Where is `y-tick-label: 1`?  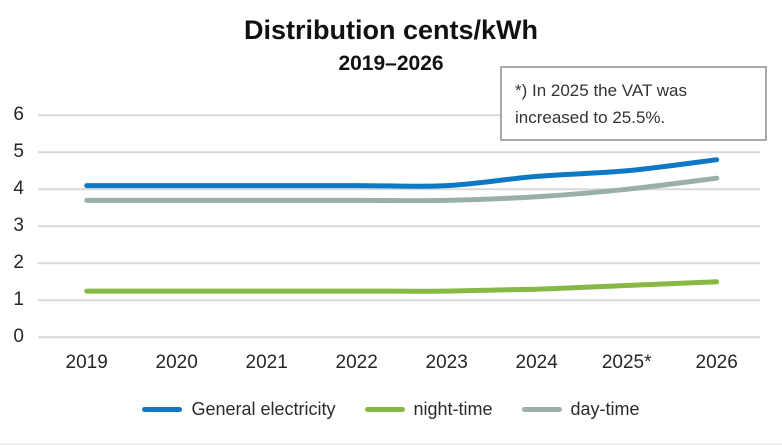
y-tick-label: 1 is located at coordinates (18, 300).